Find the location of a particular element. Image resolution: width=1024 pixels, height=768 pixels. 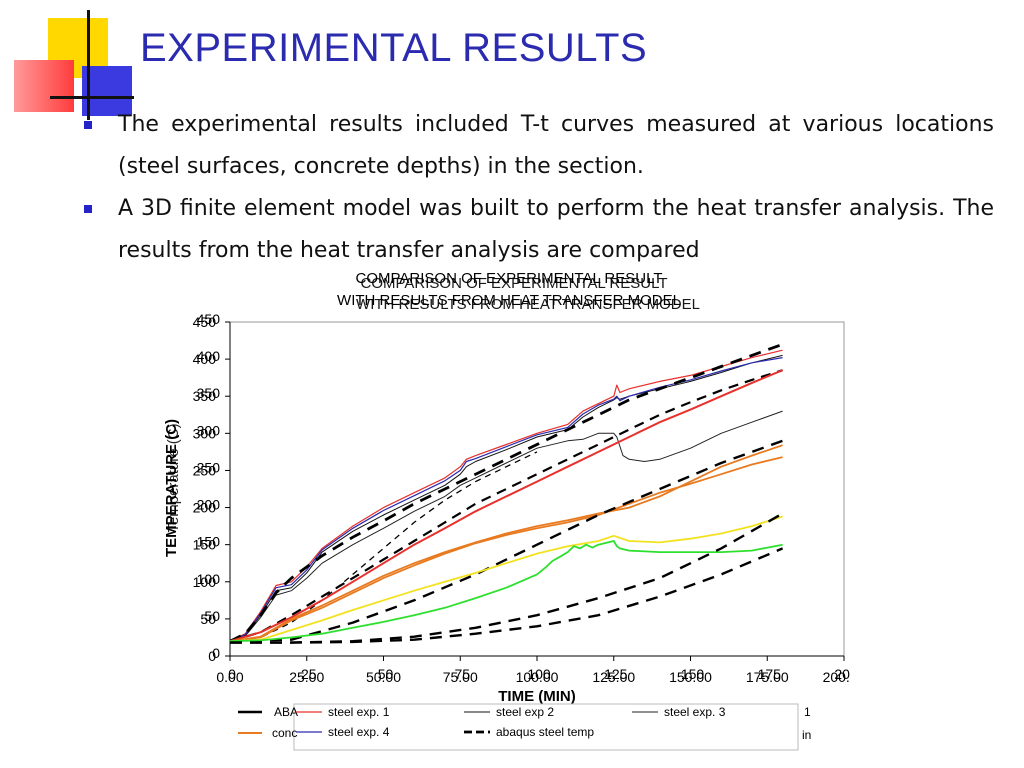

y-tick-label-overlay: 450 is located at coordinates (209, 319).